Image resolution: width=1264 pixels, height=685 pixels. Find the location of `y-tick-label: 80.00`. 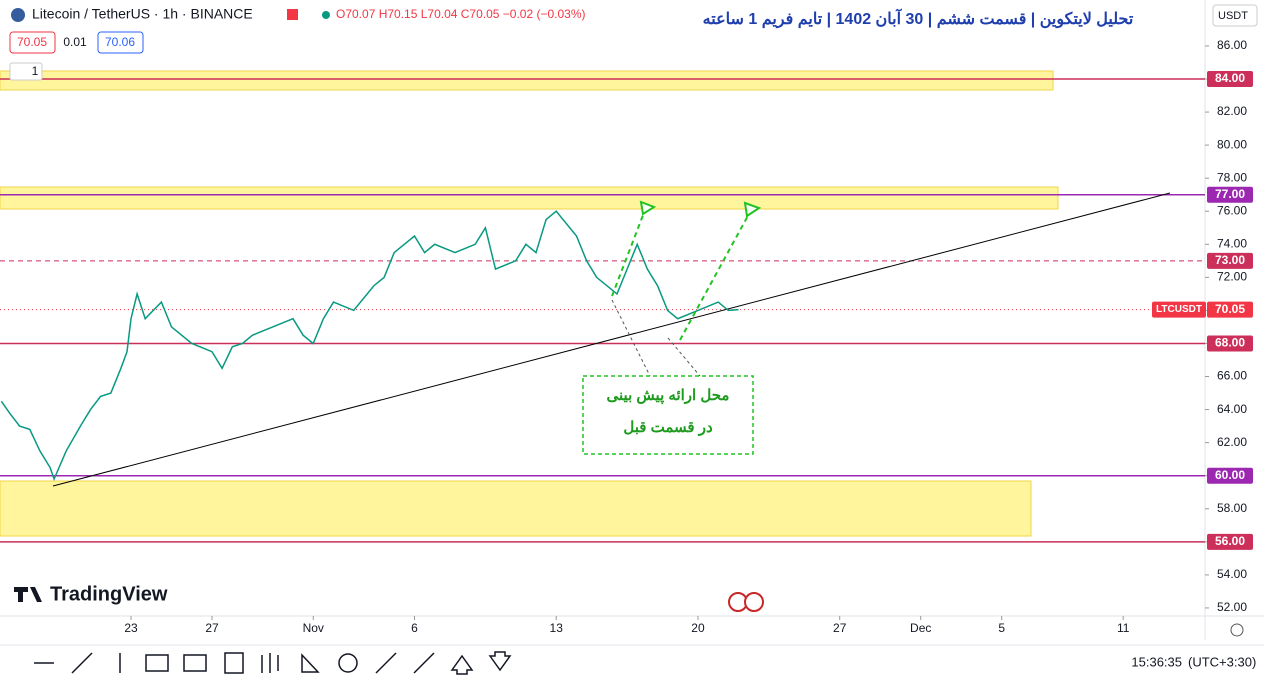

y-tick-label: 80.00 is located at coordinates (1232, 144).